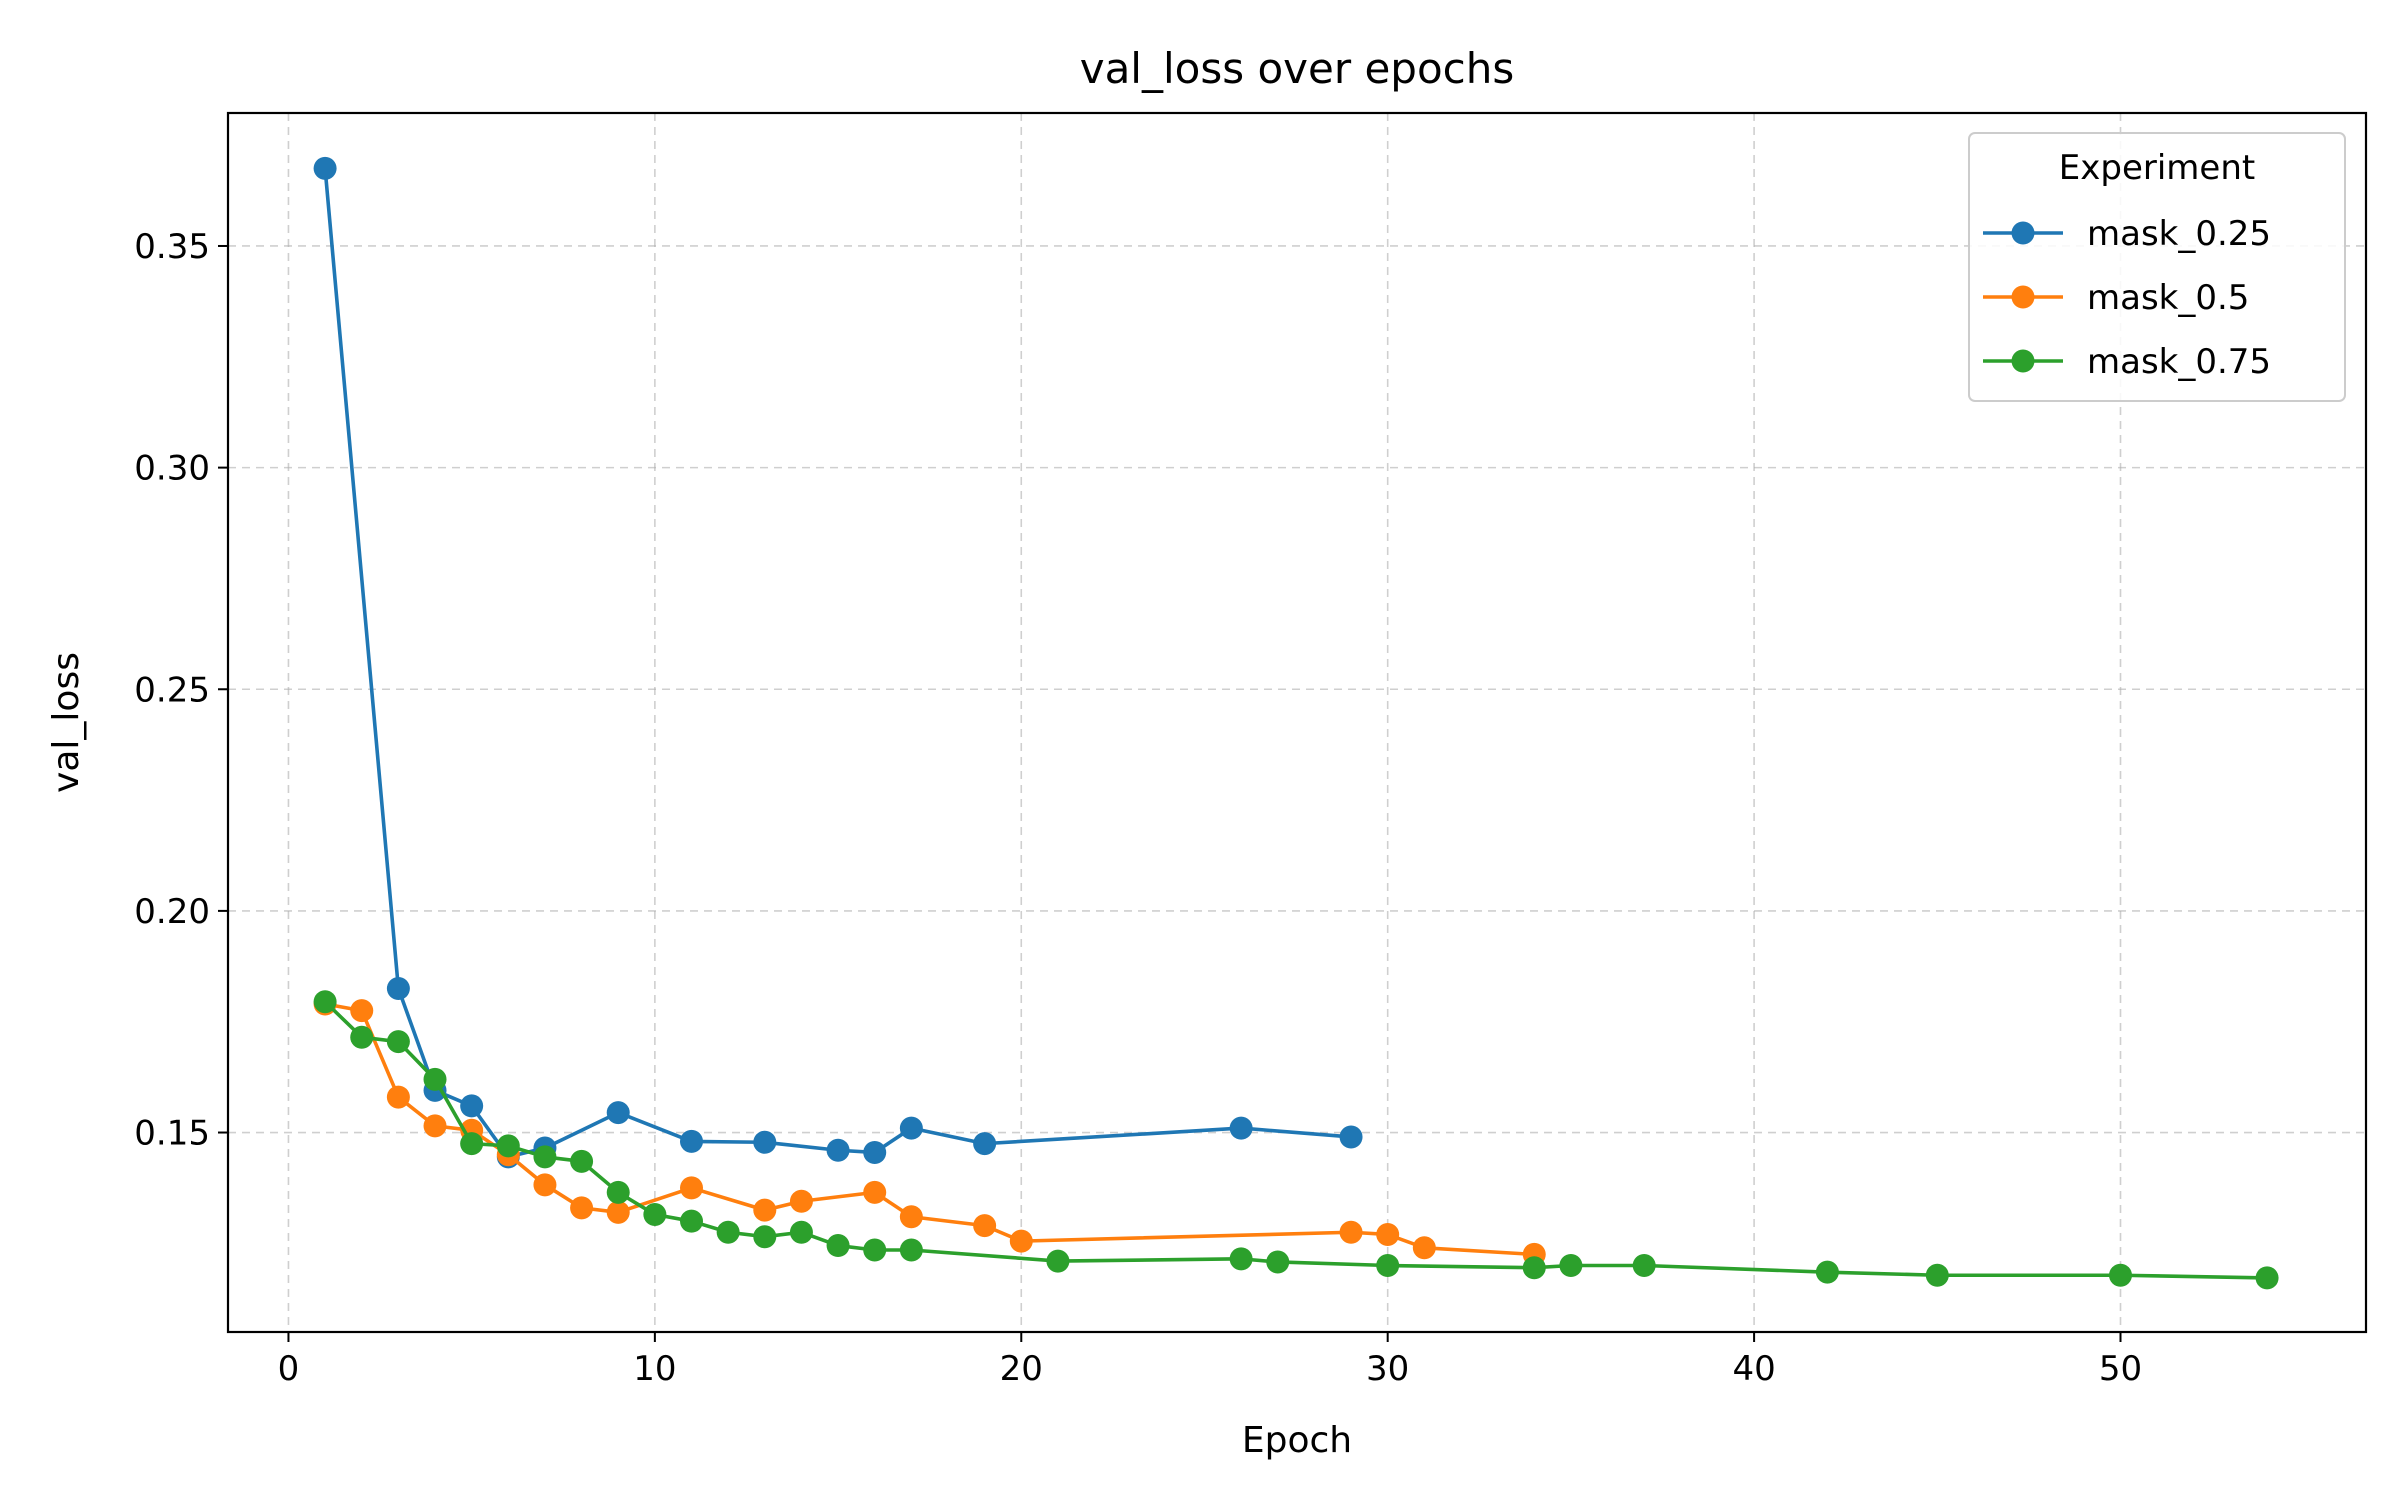 This screenshot has height=1504, width=2400. I want to click on x-tick-label: 10, so click(654, 1369).